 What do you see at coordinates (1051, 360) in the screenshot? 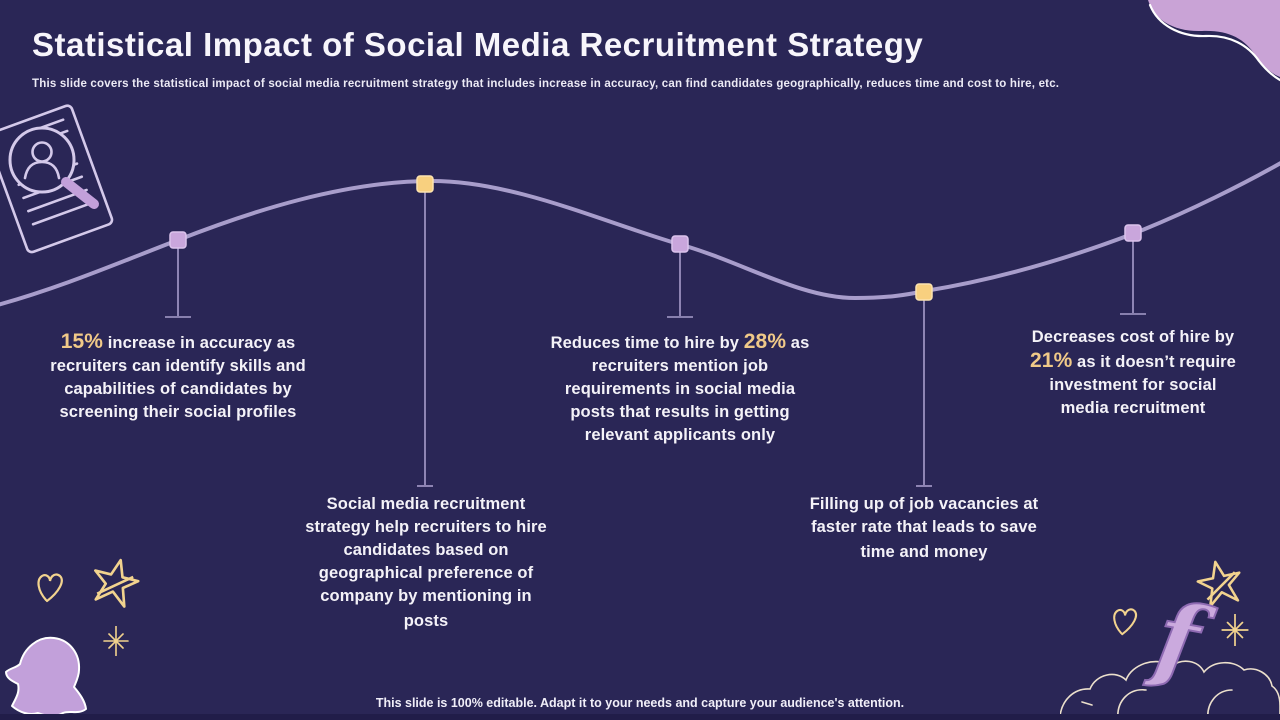
I see `stat-accent-value: 21%` at bounding box center [1051, 360].